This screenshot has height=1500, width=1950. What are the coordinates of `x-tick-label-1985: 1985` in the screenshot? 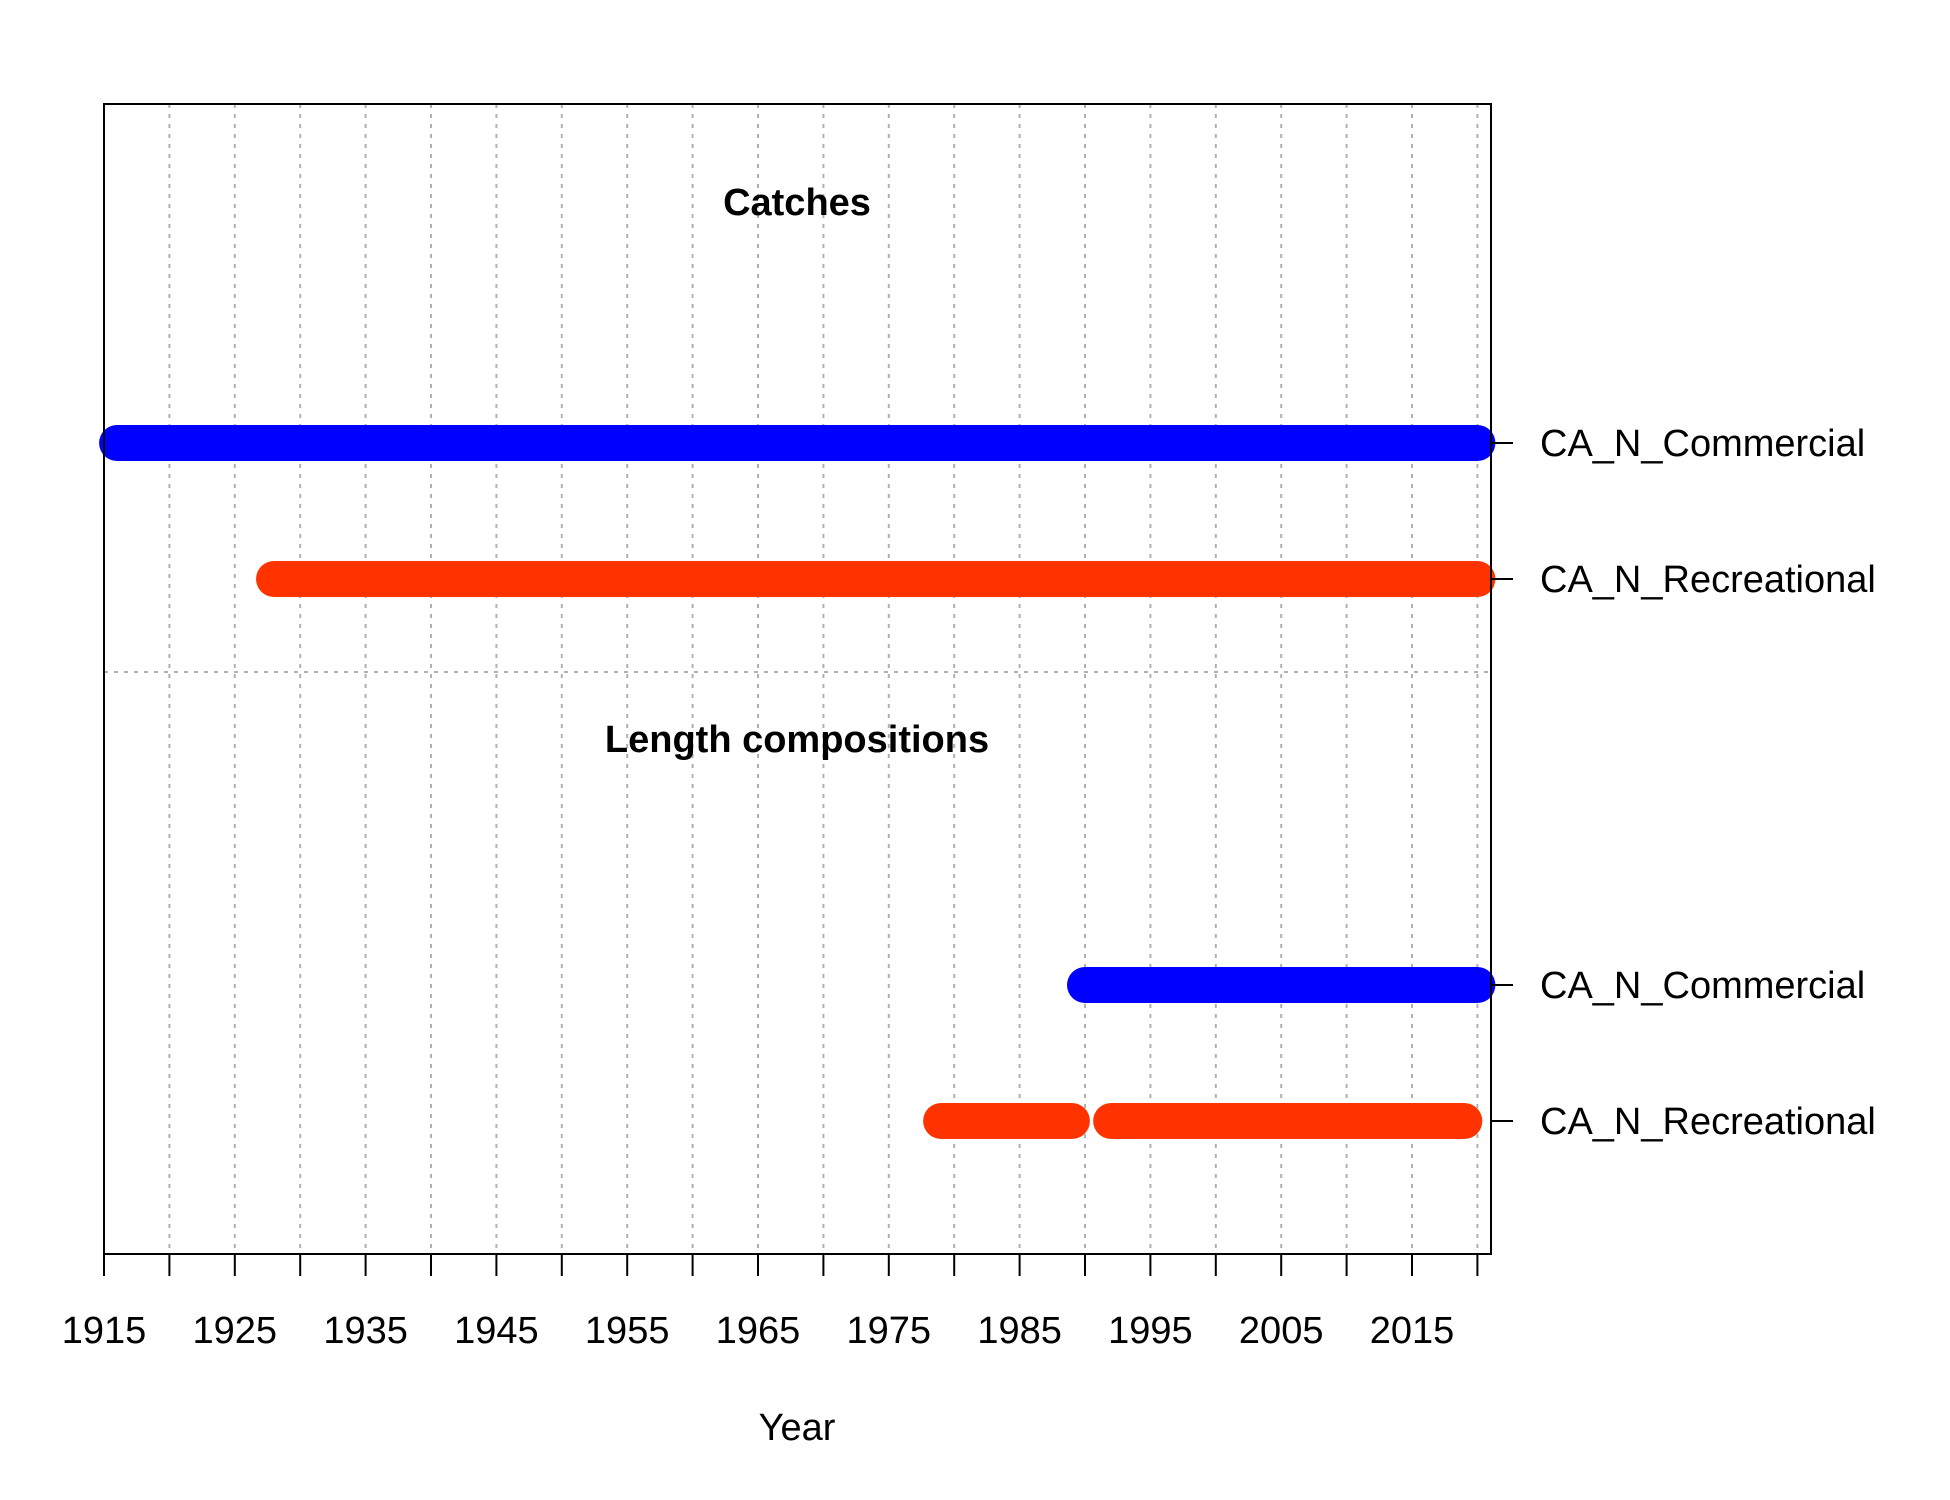 It's located at (1019, 1331).